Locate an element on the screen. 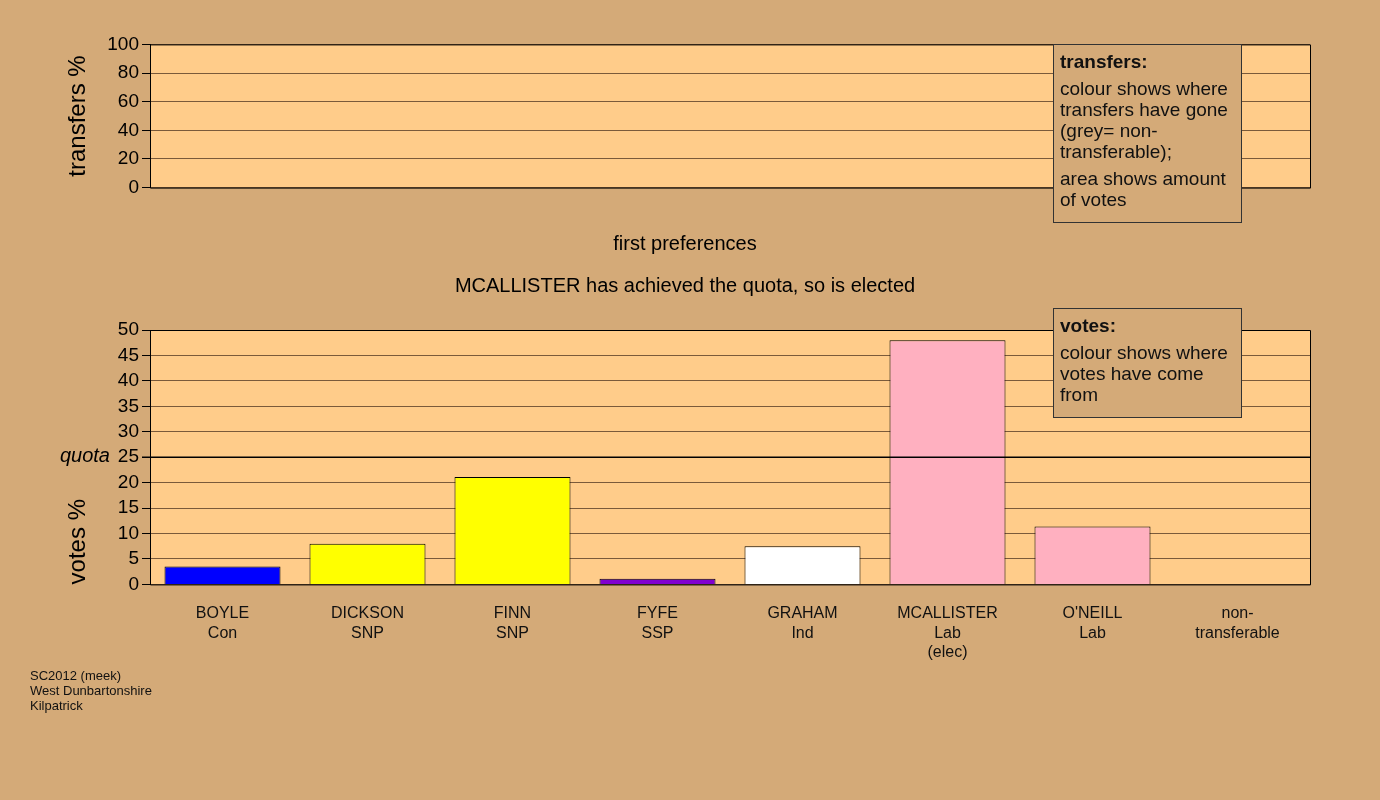 Image resolution: width=1380 pixels, height=800 pixels. text: SC2012 (meek) West Dunbartonshire Kilpatrick is located at coordinates (91, 690).